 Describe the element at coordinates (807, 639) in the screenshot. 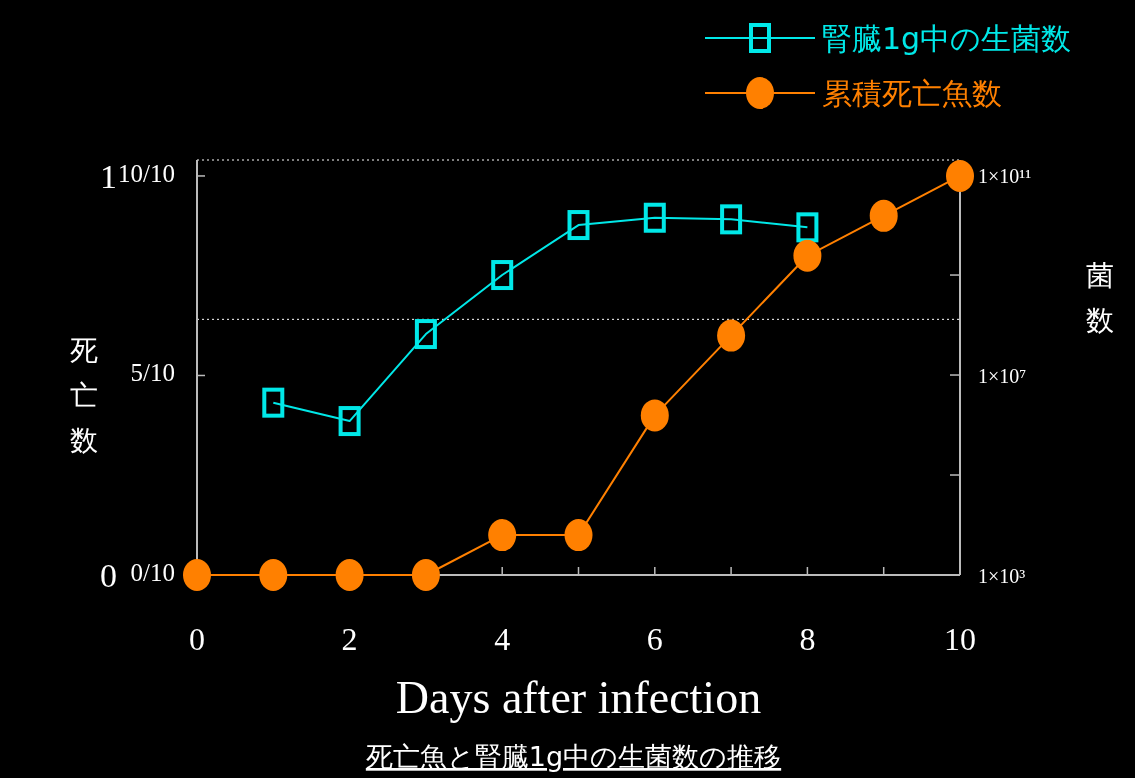

I see `x-tick-label: 8` at that location.